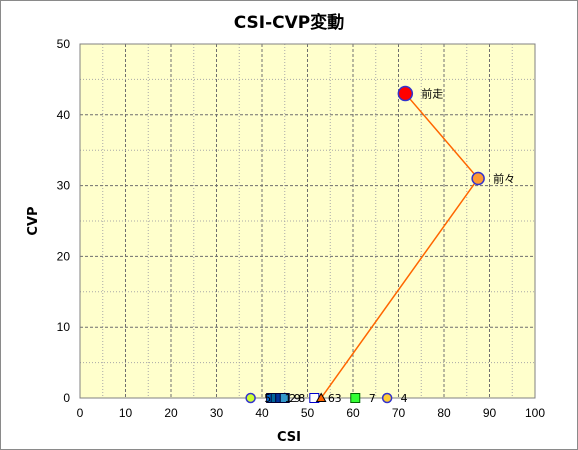  Describe the element at coordinates (289, 437) in the screenshot. I see `x-axis-title: CSI` at that location.